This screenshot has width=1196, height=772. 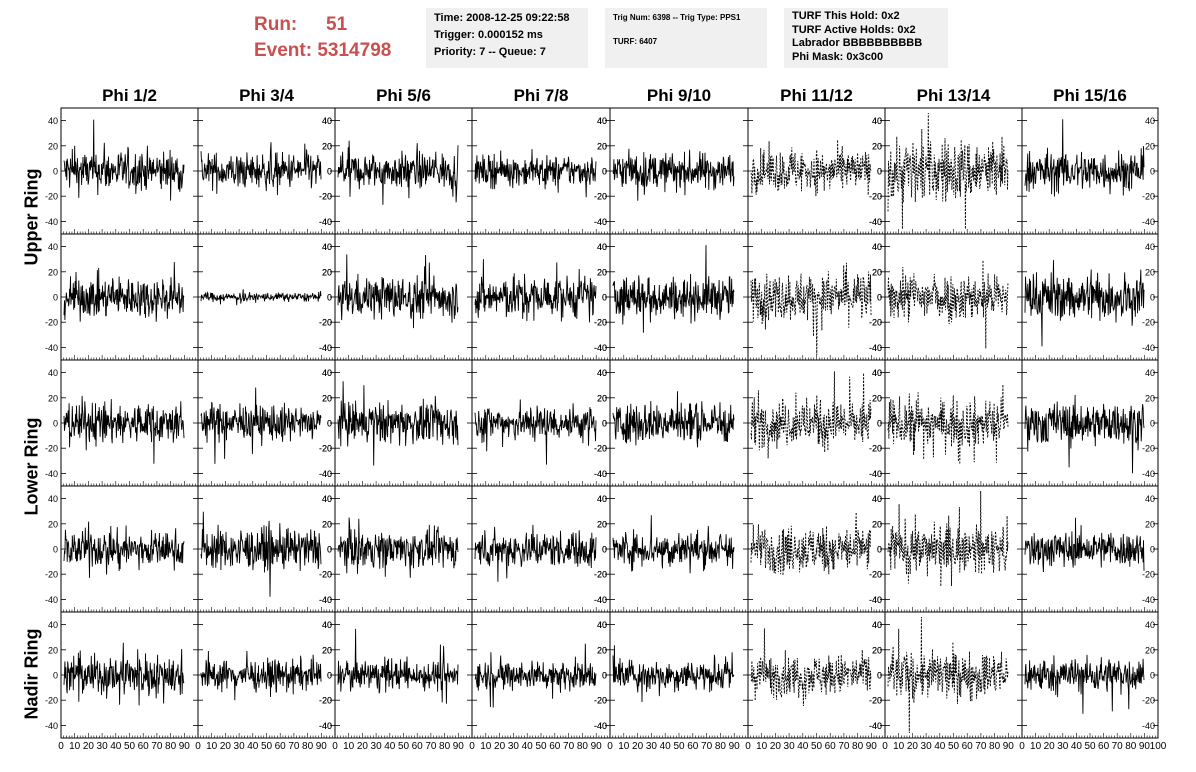 I want to click on column-header: Phi 3/4, so click(x=266, y=95).